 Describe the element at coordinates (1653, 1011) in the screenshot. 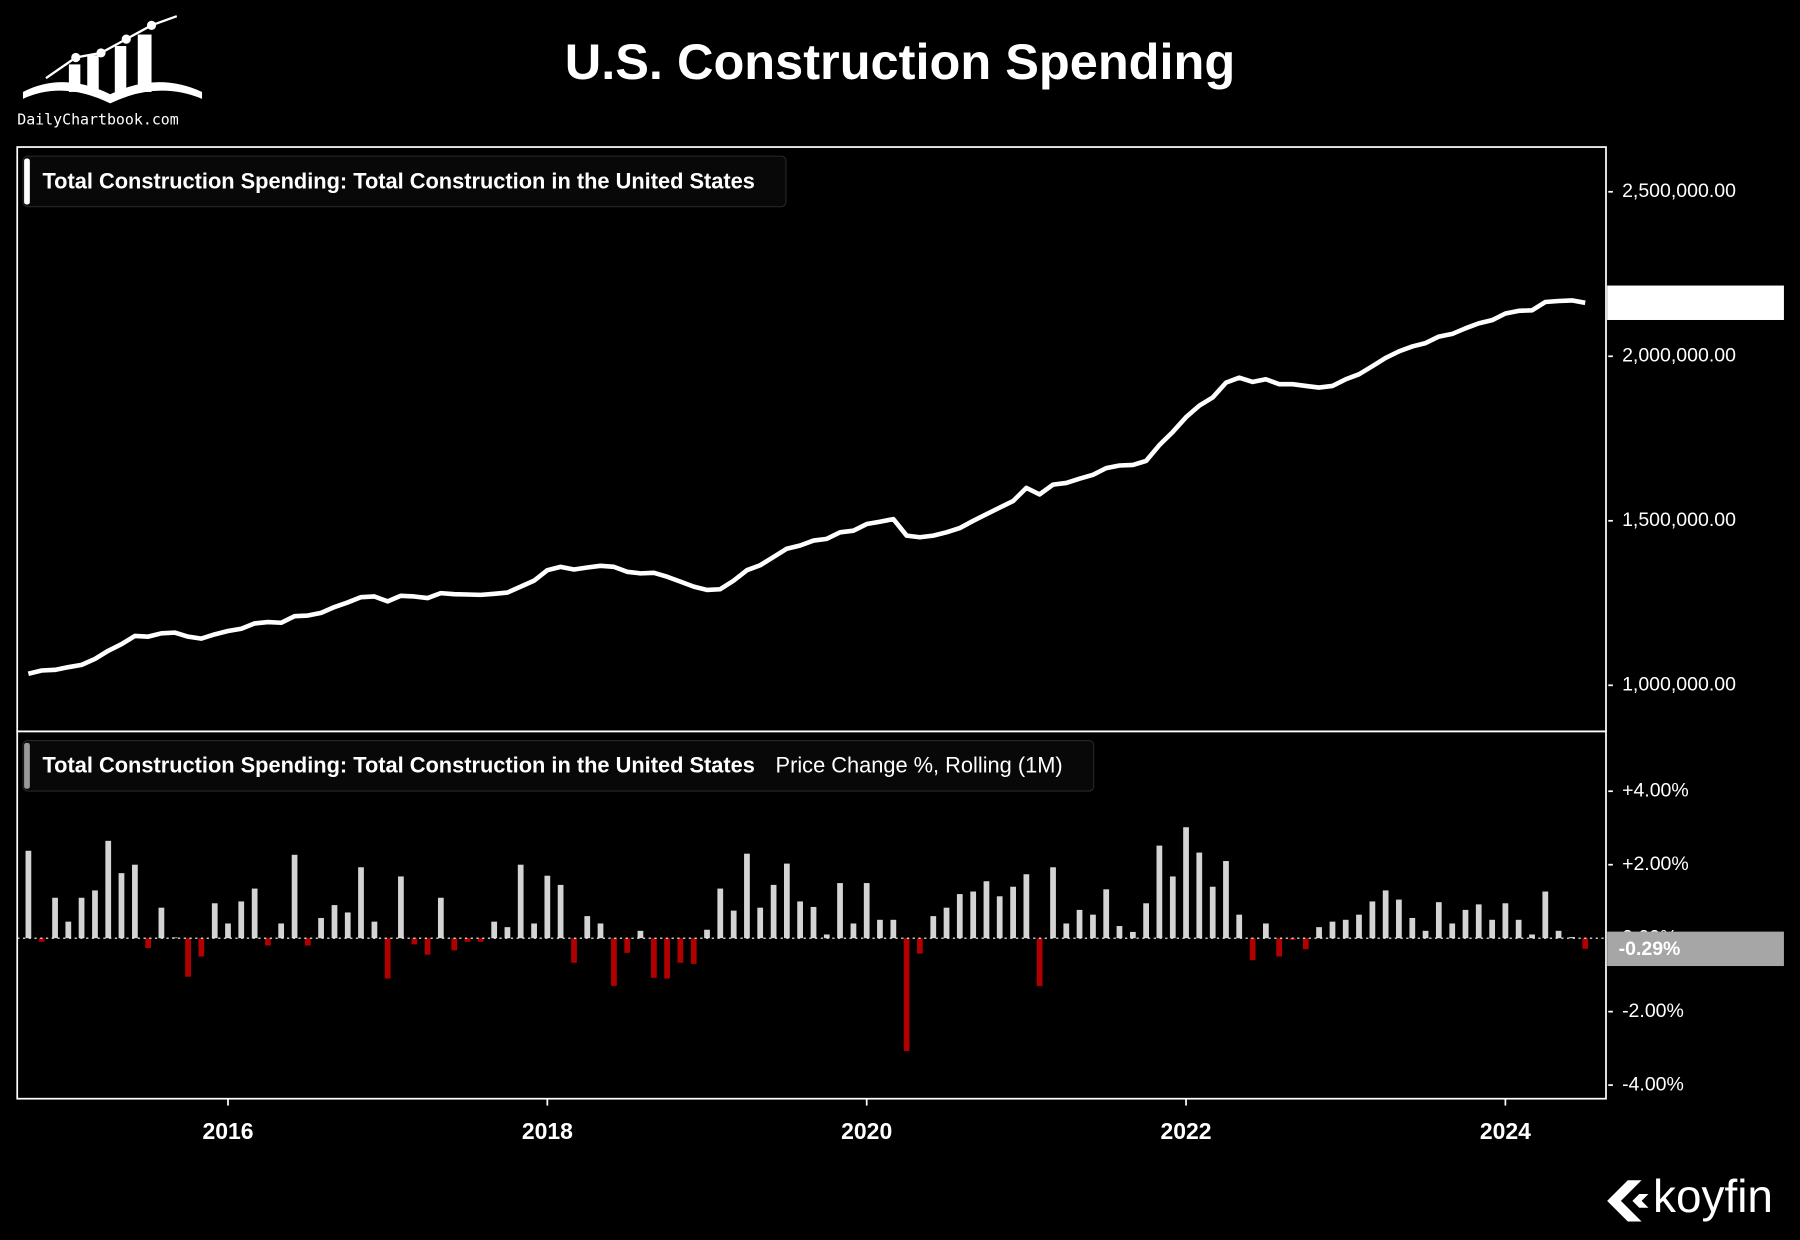

I see `y-tick-label: -2.00%` at that location.